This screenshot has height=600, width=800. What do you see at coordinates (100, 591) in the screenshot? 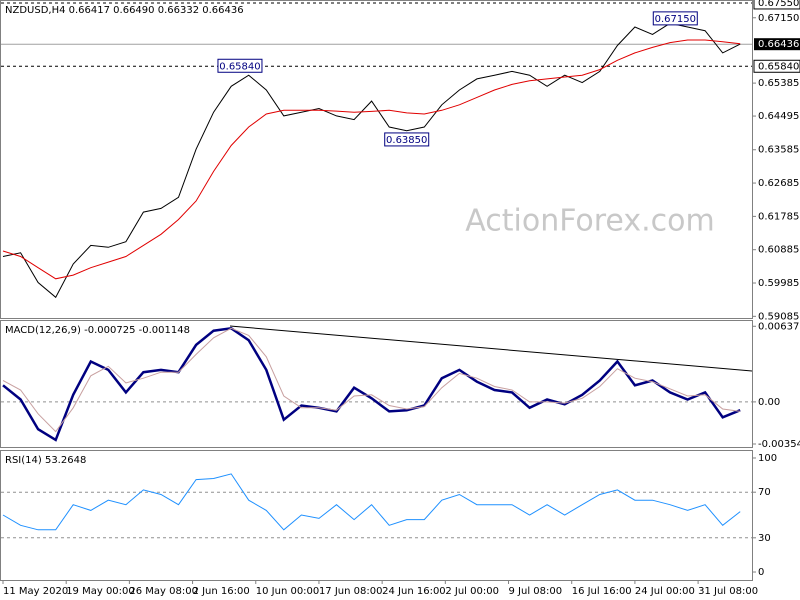
I see `x-tick-label: 19 May 00:00` at bounding box center [100, 591].